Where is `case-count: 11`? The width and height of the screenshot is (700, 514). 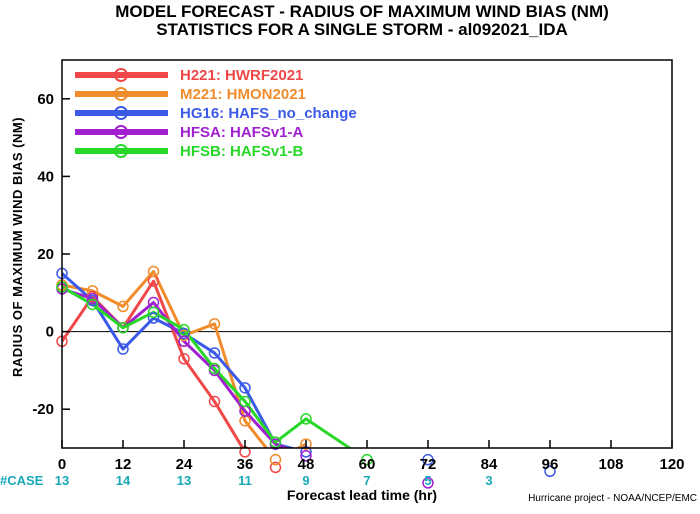 case-count: 11 is located at coordinates (245, 480).